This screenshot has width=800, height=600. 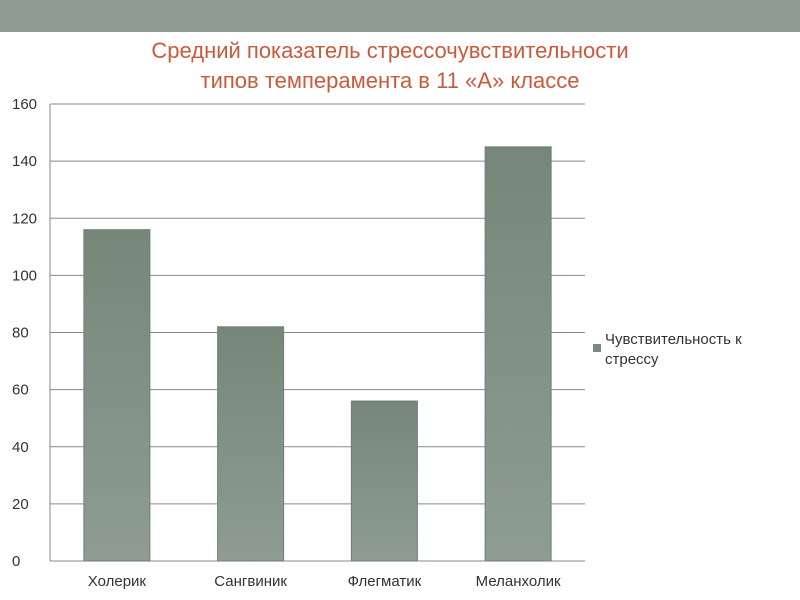 I want to click on y-tick-label: 20, so click(x=20, y=504).